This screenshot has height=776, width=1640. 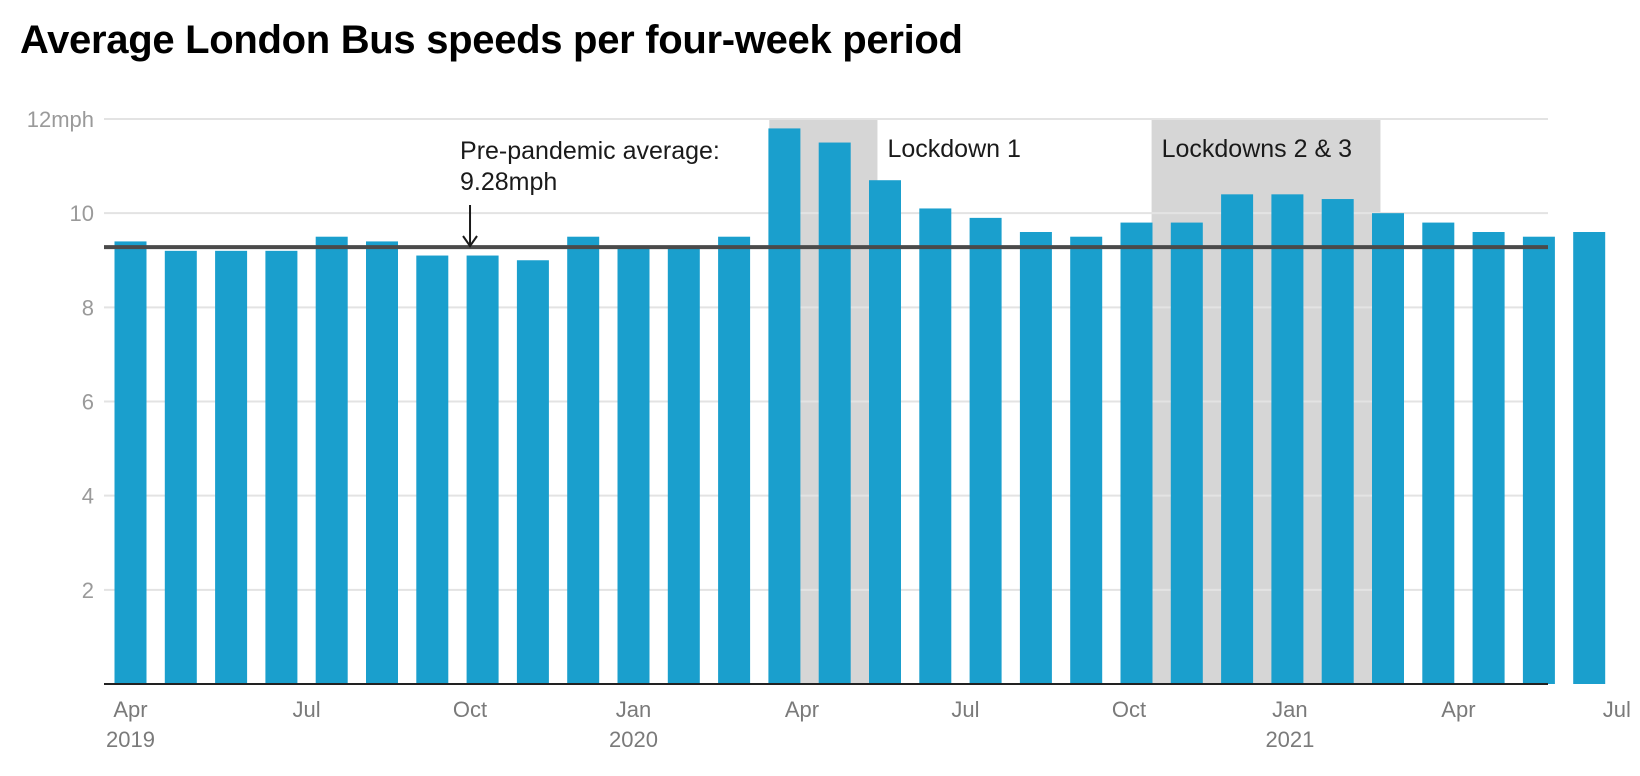 I want to click on y-tick-label: 4, so click(x=88, y=496).